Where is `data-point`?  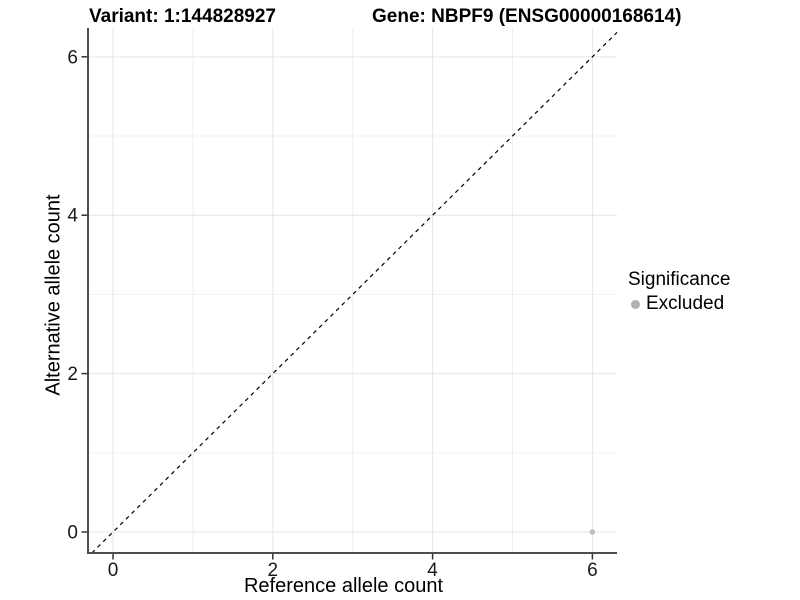
data-point is located at coordinates (592, 532).